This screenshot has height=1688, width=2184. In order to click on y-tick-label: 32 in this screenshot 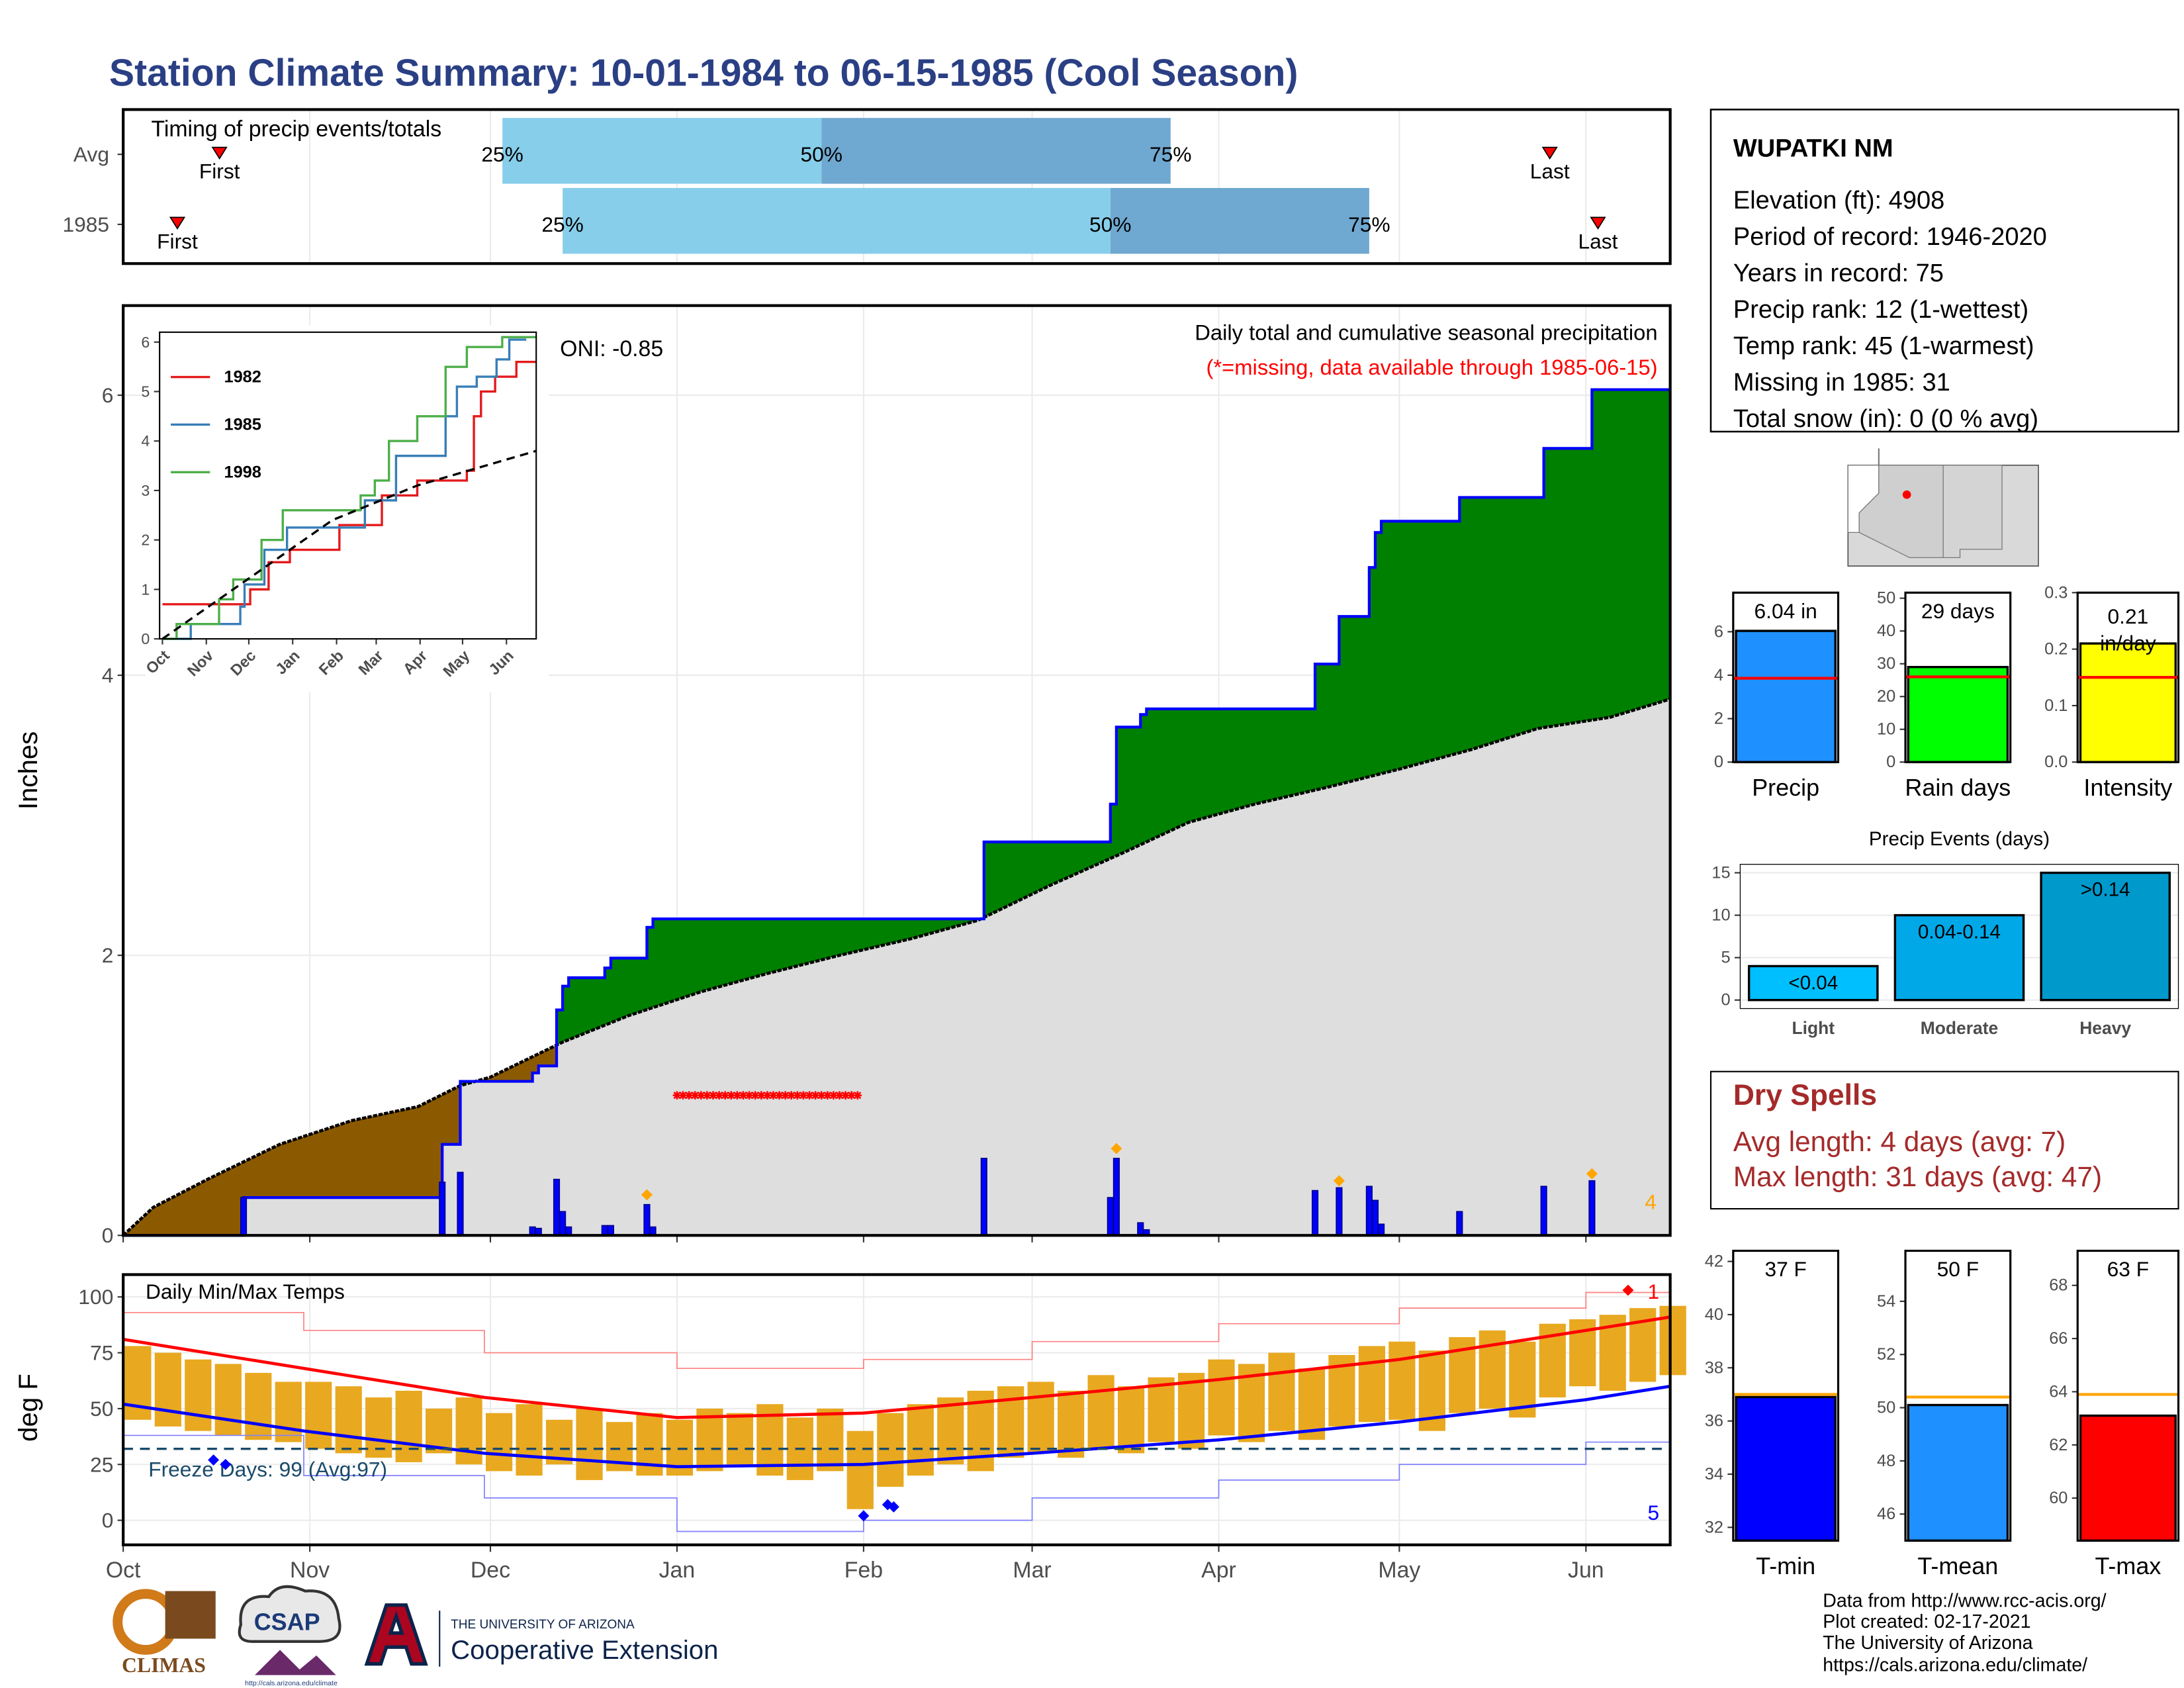, I will do `click(1714, 1527)`.